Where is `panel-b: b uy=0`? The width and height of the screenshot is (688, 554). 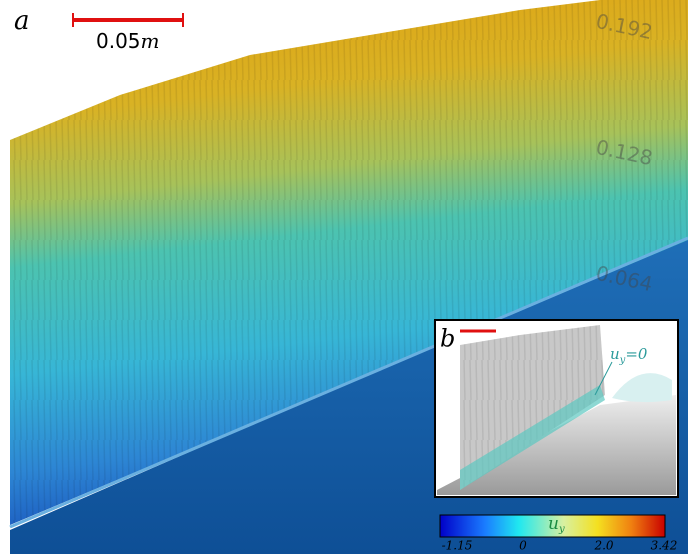 panel-b: b uy=0 is located at coordinates (556, 408).